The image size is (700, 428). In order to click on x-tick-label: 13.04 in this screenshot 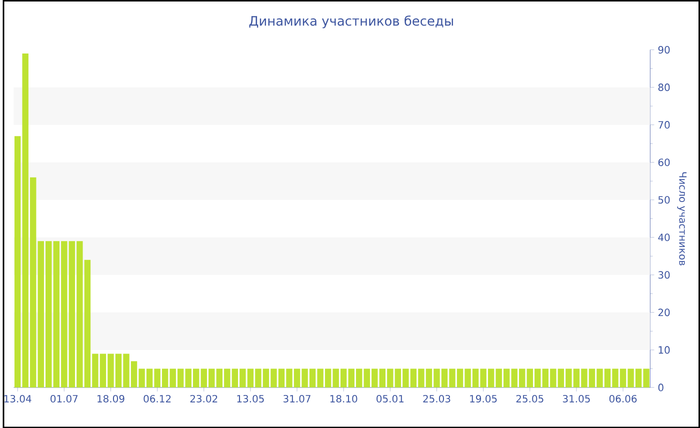, I will do `click(18, 398)`.